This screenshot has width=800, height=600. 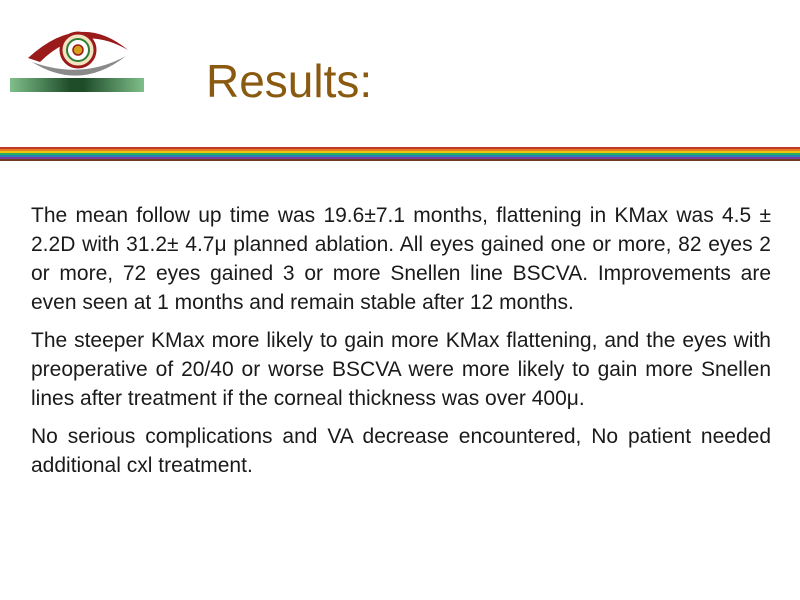 I want to click on page-title: Results:, so click(x=289, y=81).